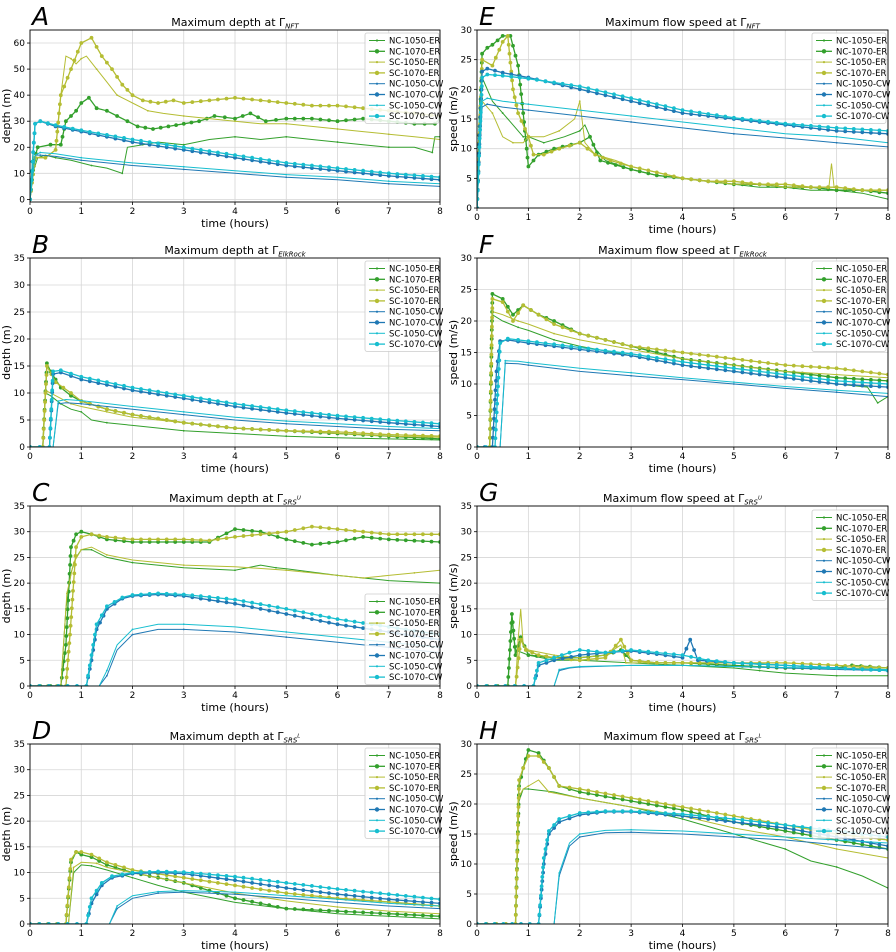 This screenshot has height=952, width=896. I want to click on y-axis-label: speed (m/s), so click(453, 352).